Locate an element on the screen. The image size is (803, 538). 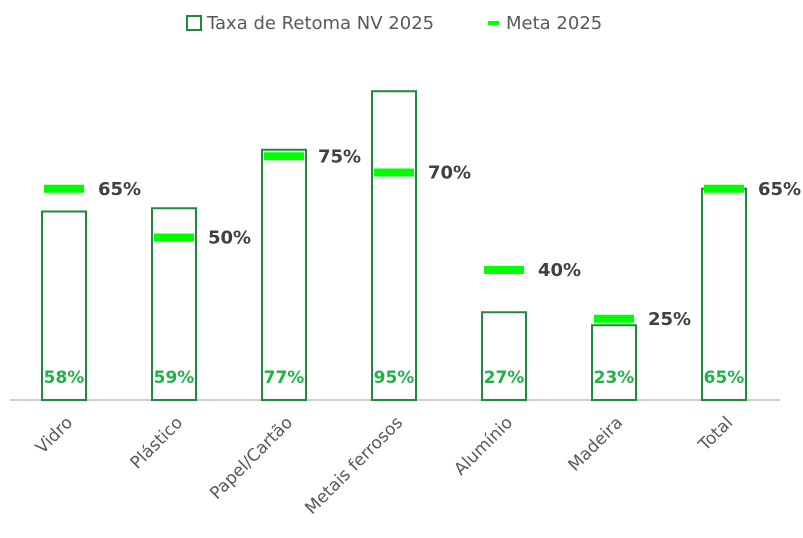
bar-label: 58% is located at coordinates (64, 378).